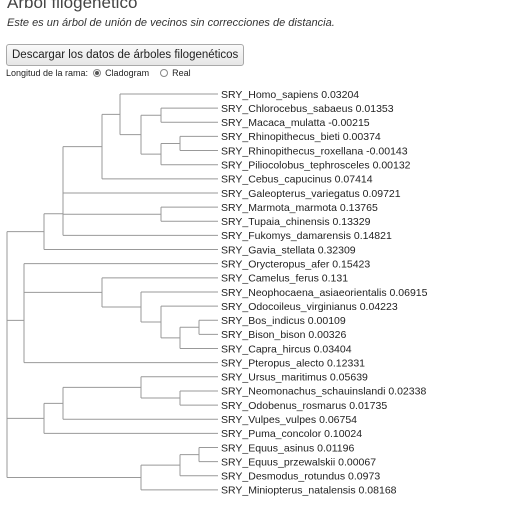 This screenshot has width=505, height=528. I want to click on tree-leaf-label: SRY_Equus_przewalskii 0.00067, so click(298, 462).